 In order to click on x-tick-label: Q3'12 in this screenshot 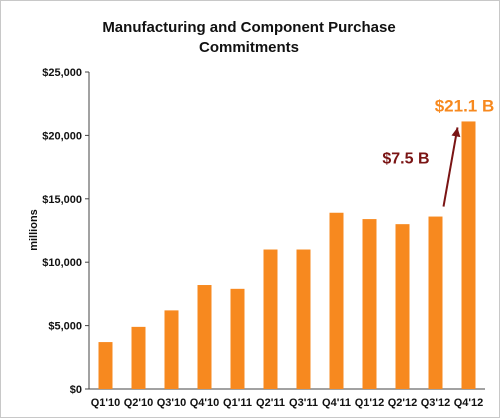, I will do `click(436, 403)`.